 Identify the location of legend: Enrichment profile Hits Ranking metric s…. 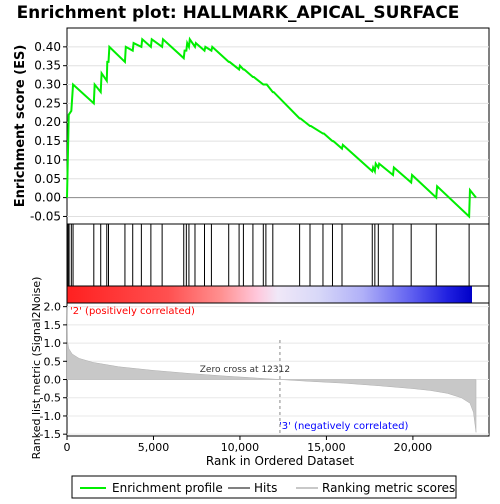
(264, 487).